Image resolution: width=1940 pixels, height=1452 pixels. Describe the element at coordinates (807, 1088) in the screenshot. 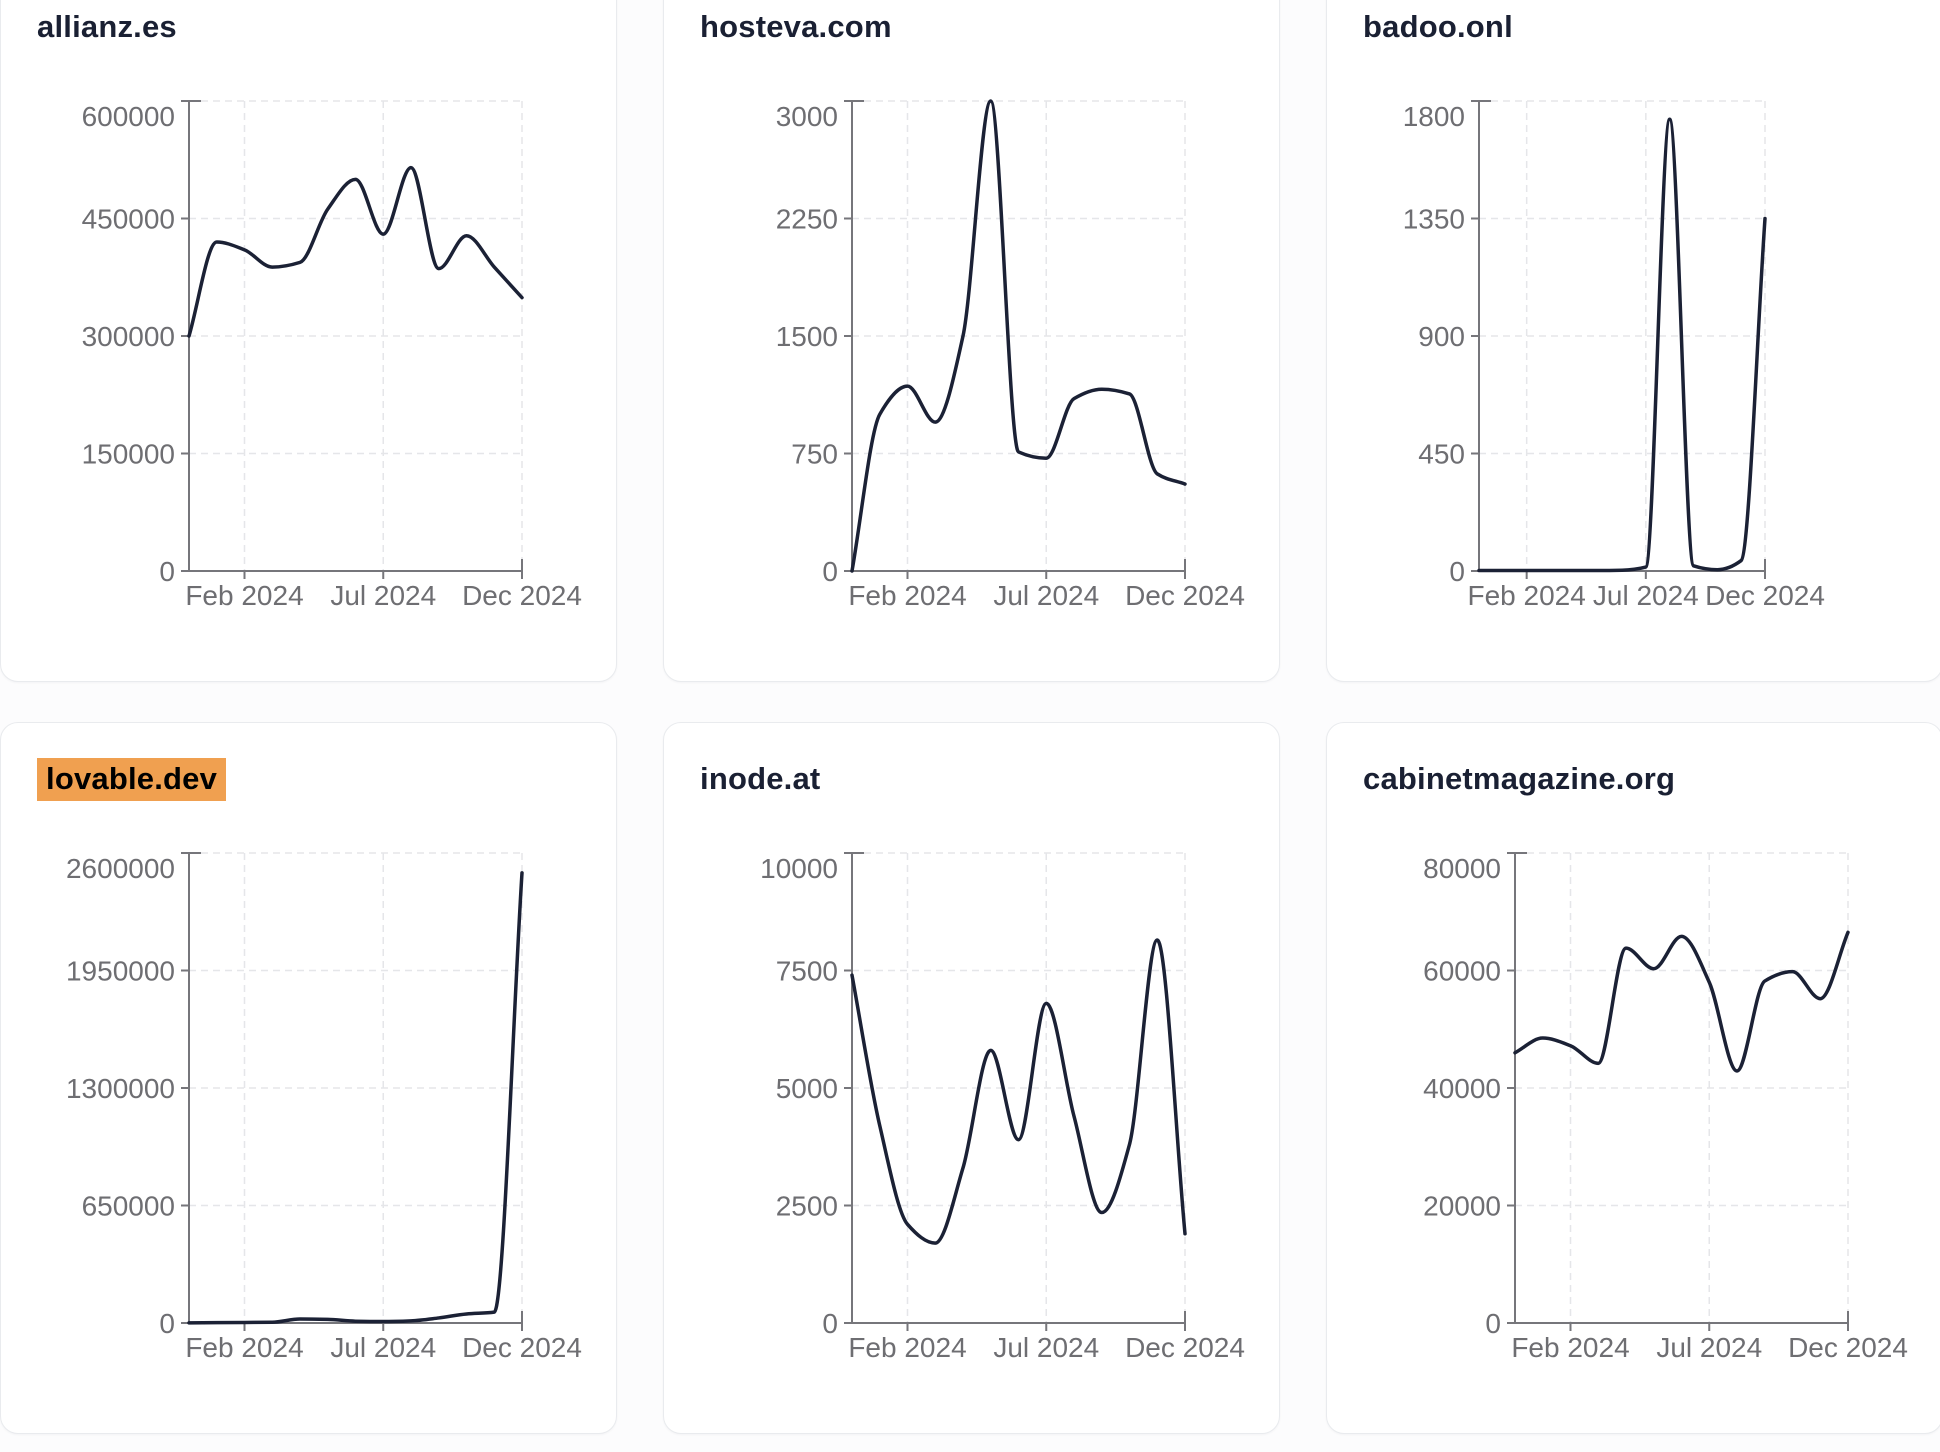

I see `y-tick-label: 5000` at that location.